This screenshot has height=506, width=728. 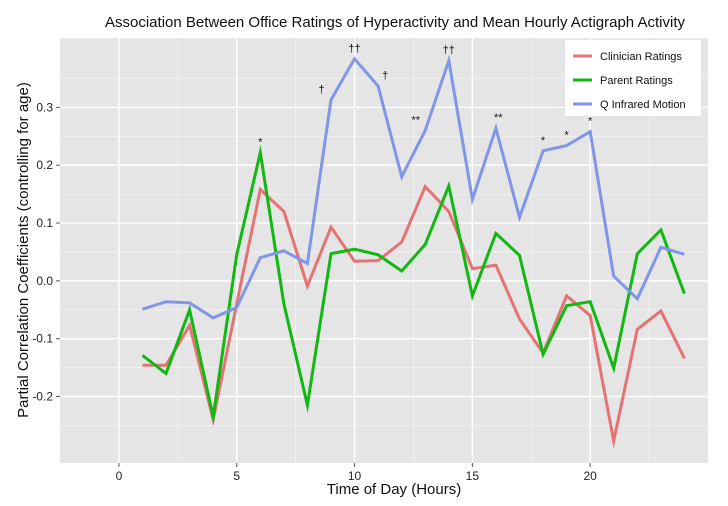 I want to click on significance-annotations: *††††**††*** **, so click(x=425, y=96).